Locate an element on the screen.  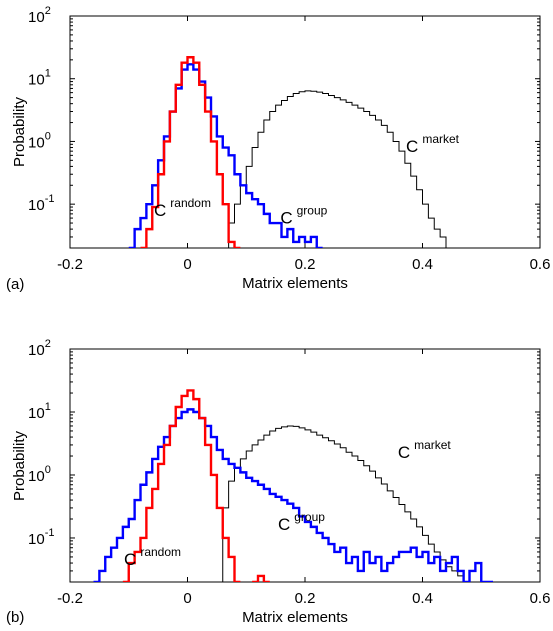
series-line-c-group is located at coordinates (225, 155).